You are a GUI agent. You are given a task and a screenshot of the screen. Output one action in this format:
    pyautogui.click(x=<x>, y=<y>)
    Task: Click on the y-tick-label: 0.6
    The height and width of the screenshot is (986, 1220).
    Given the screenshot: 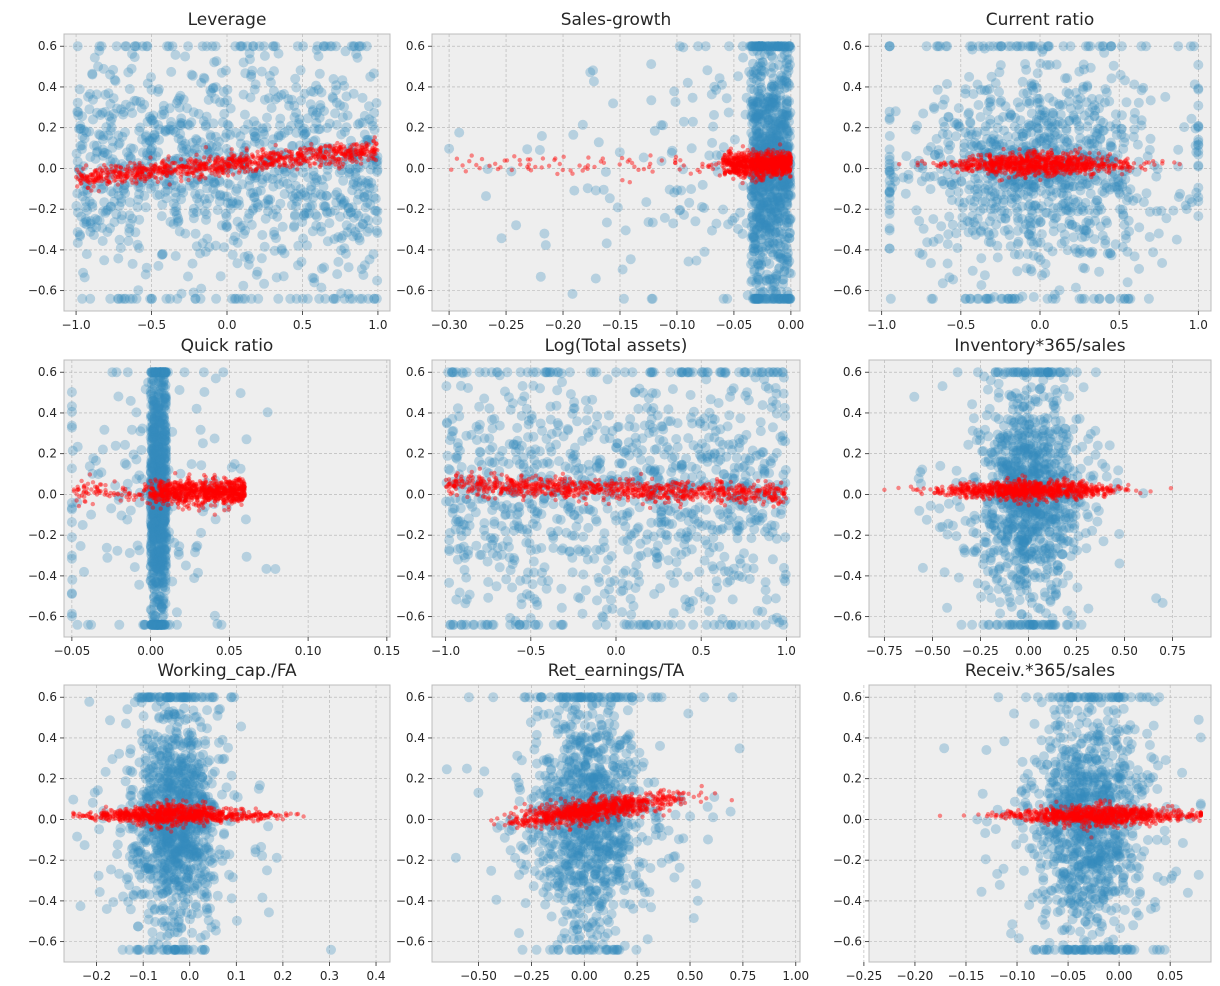 What is the action you would take?
    pyautogui.click(x=415, y=46)
    